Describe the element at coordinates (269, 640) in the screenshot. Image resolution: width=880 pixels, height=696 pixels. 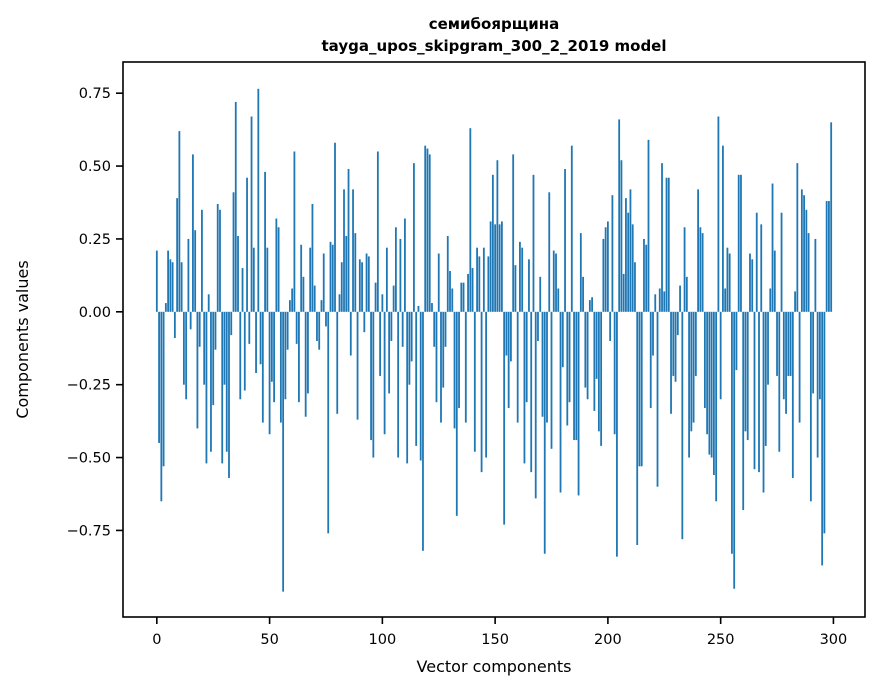
I see `x-tick-label: 50` at that location.